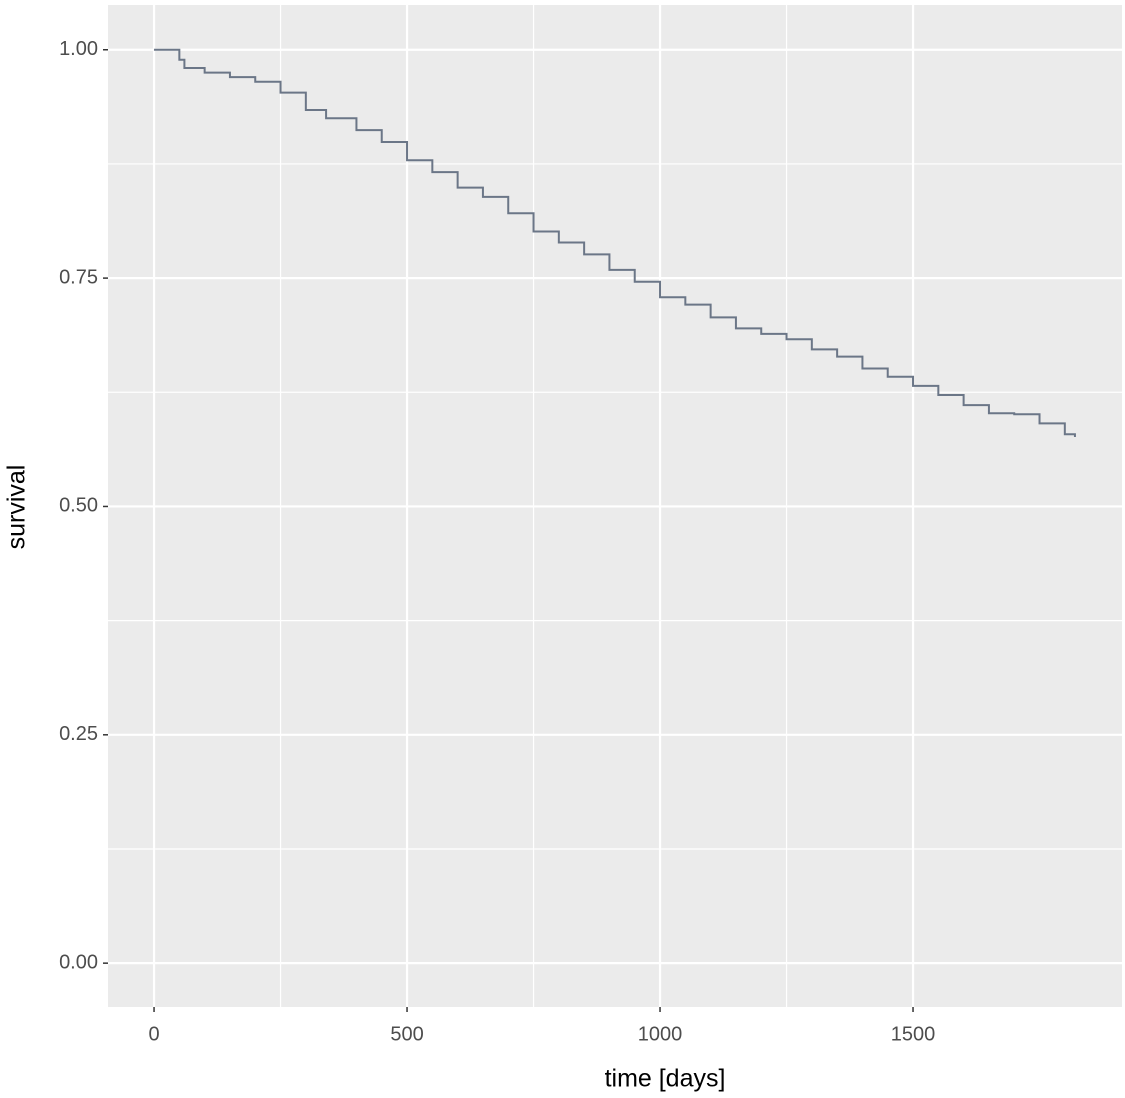 Image resolution: width=1125 pixels, height=1098 pixels. I want to click on x-tick-label: 1500, so click(913, 1034).